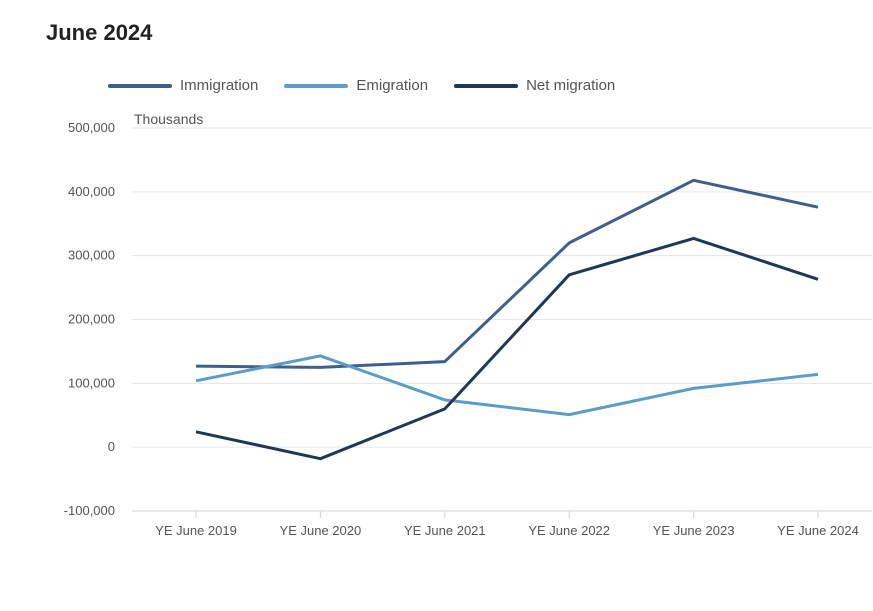 The image size is (873, 611). What do you see at coordinates (99, 32) in the screenshot?
I see `chart-title: June 2024` at bounding box center [99, 32].